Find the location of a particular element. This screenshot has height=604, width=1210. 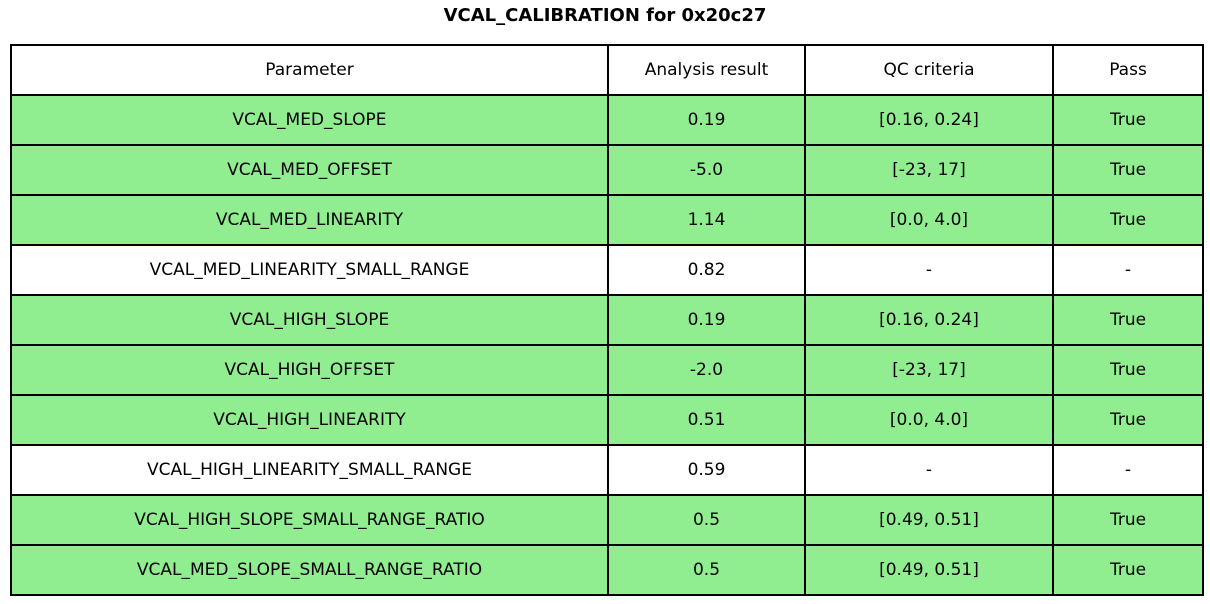

cell-parameter: VCAL_HIGH_OFFSET is located at coordinates (309, 370).